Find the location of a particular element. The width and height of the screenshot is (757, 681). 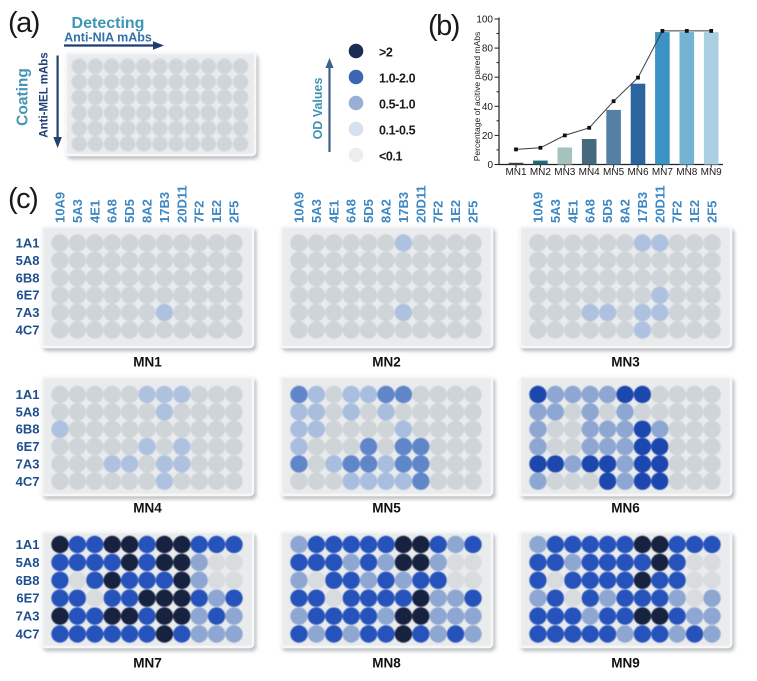

svg-text: 0.1-0.5 is located at coordinates (397, 130).